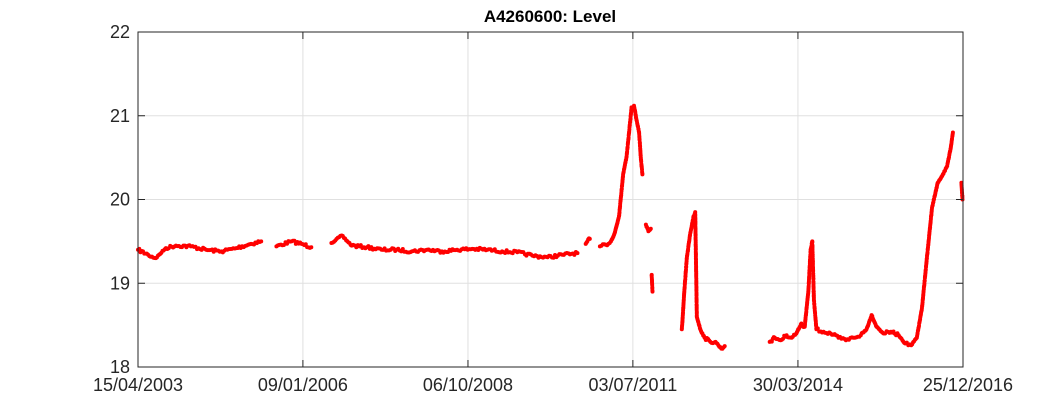 Image resolution: width=1063 pixels, height=413 pixels. Describe the element at coordinates (468, 385) in the screenshot. I see `x-tick-label: 06/10/2008` at that location.